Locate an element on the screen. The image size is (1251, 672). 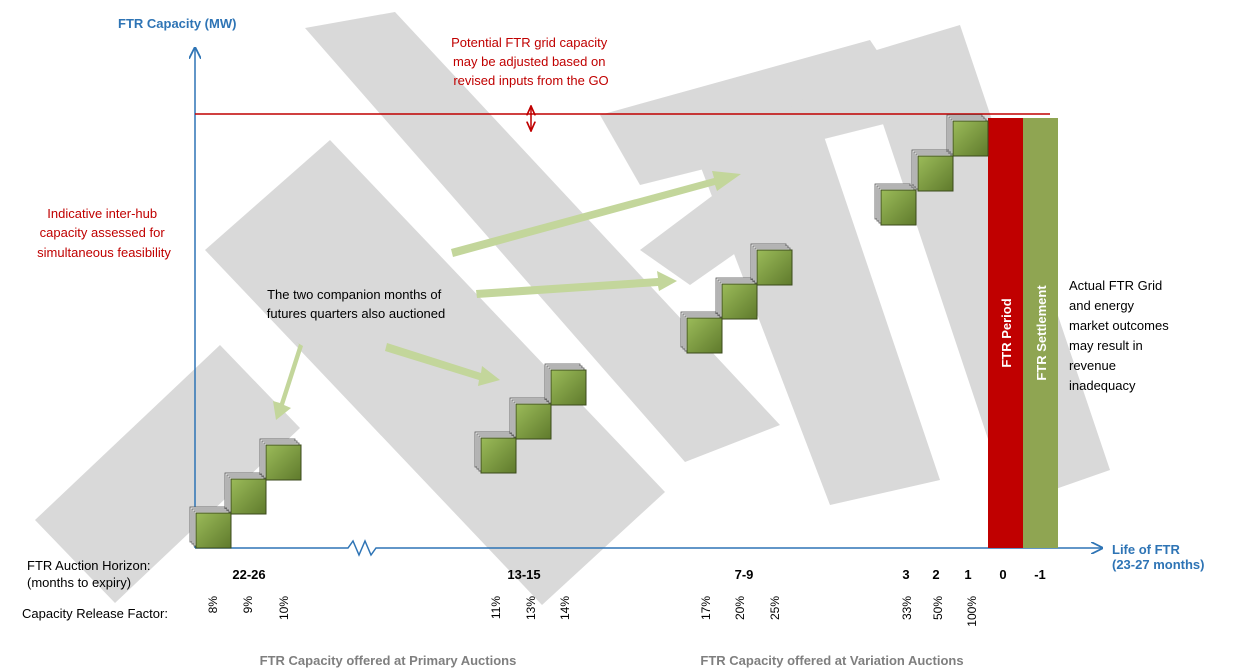
release-factor: 11% is located at coordinates (496, 607).